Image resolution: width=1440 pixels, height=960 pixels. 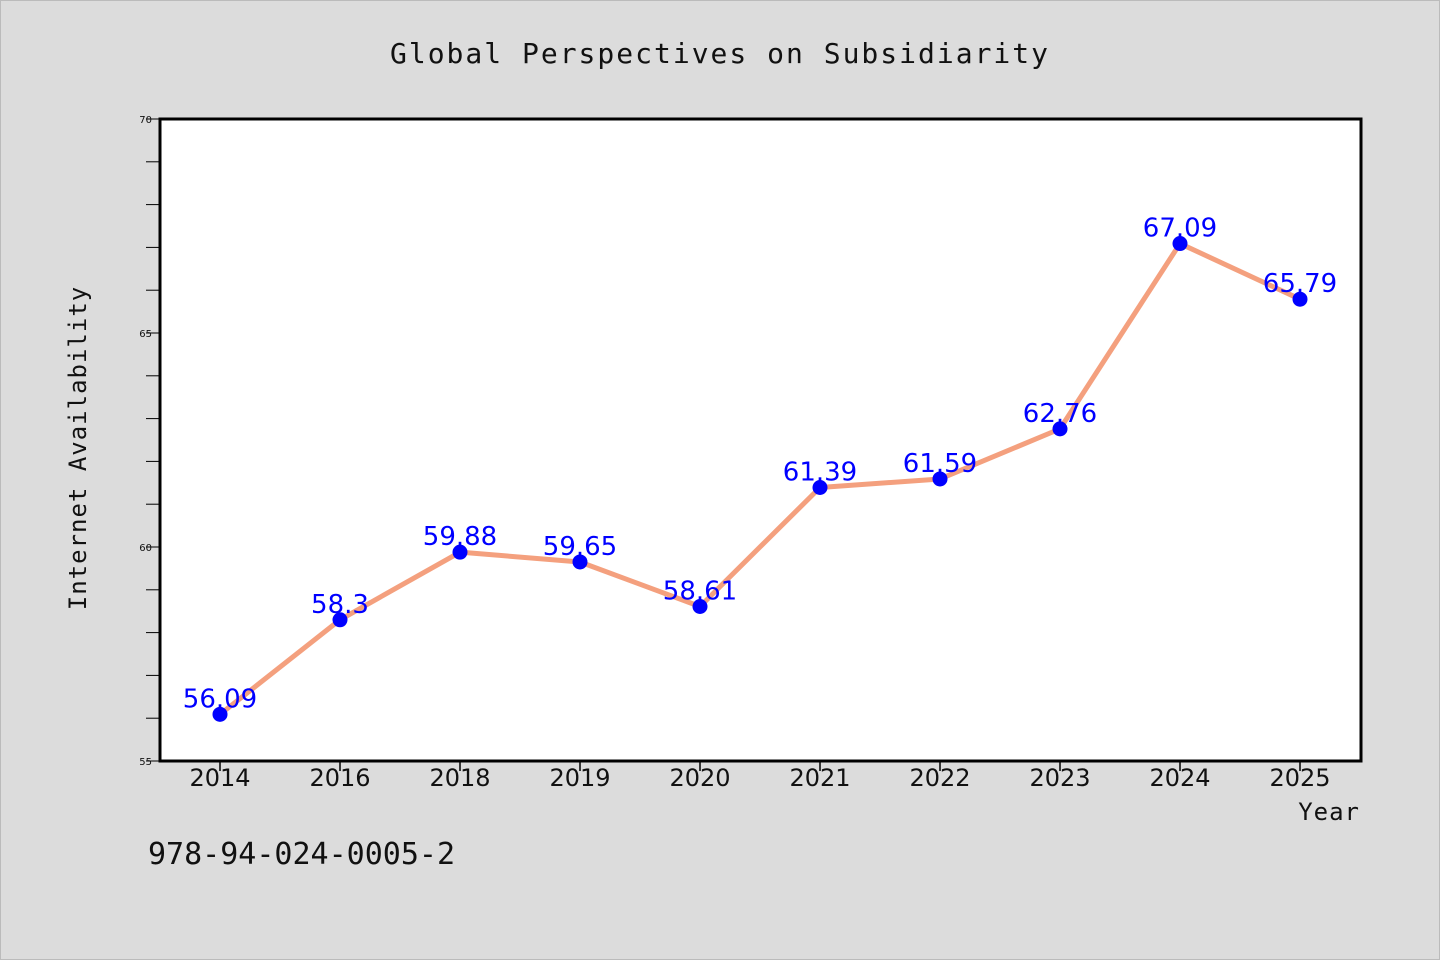 What do you see at coordinates (1299, 778) in the screenshot?
I see `x-tick-label: 2025` at bounding box center [1299, 778].